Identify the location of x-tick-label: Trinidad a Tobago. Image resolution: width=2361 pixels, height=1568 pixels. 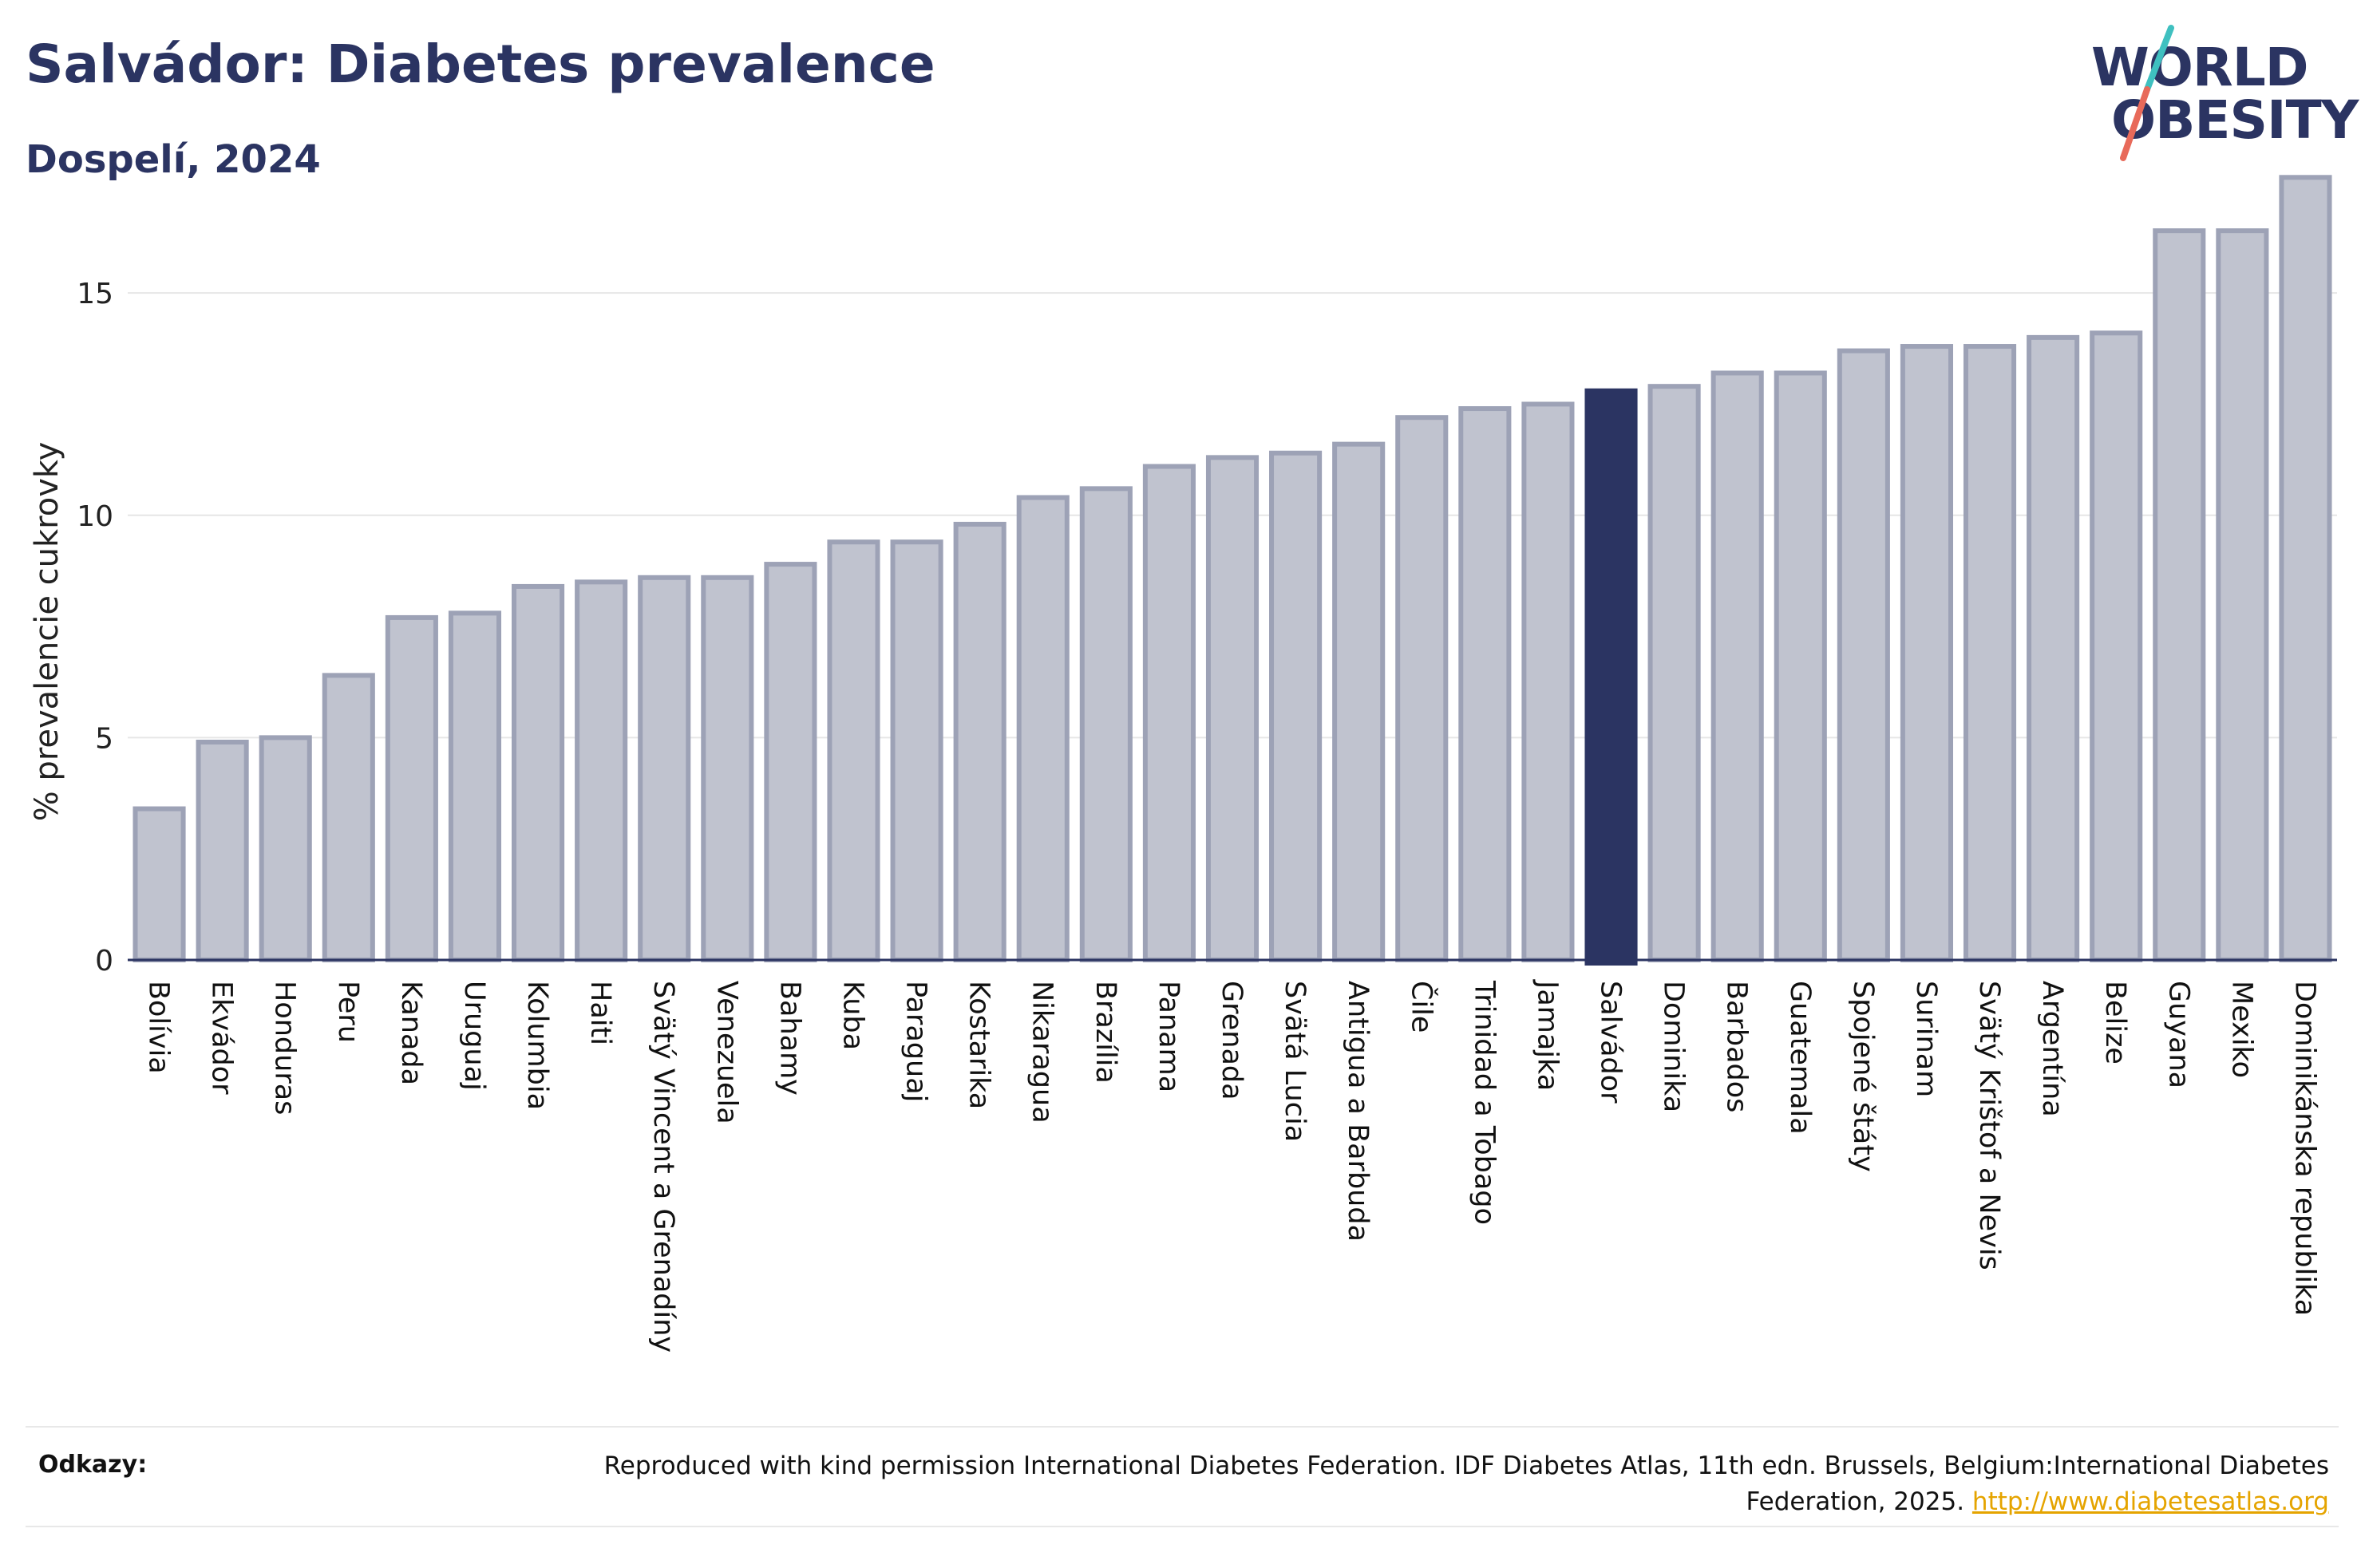
(1484, 1102).